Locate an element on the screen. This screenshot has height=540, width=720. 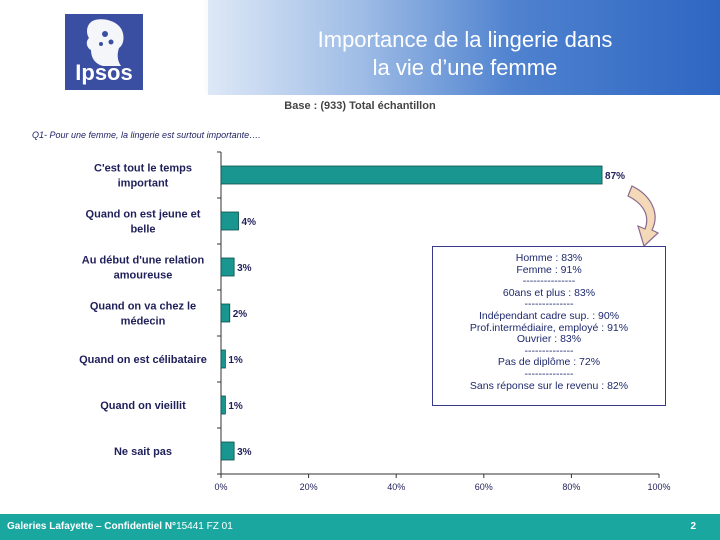
note-line: Homme : 83% is located at coordinates (549, 258).